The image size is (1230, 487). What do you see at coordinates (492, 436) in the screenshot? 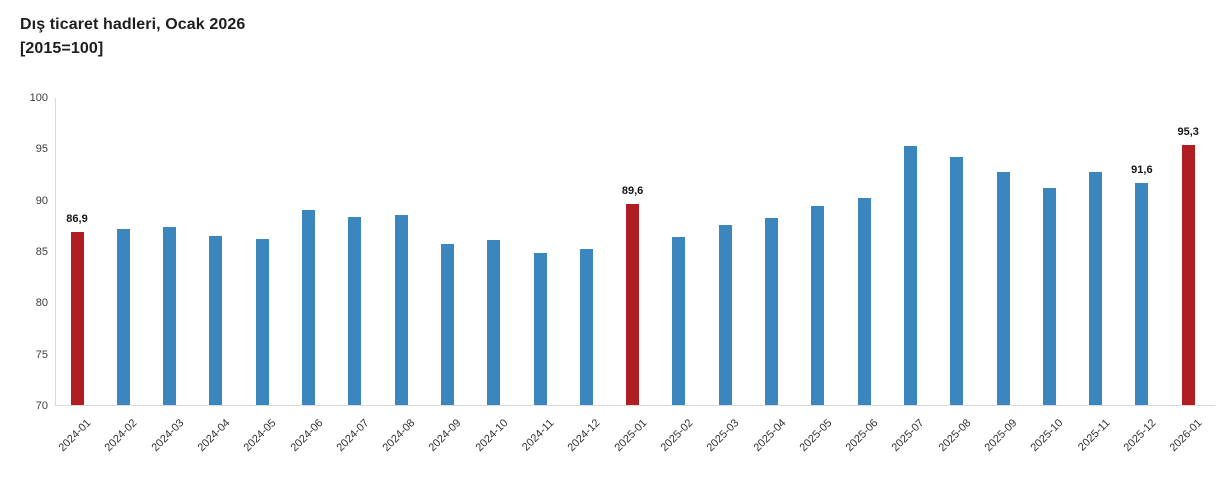
I see `x-tick-label-2024-10: 2024-10` at bounding box center [492, 436].